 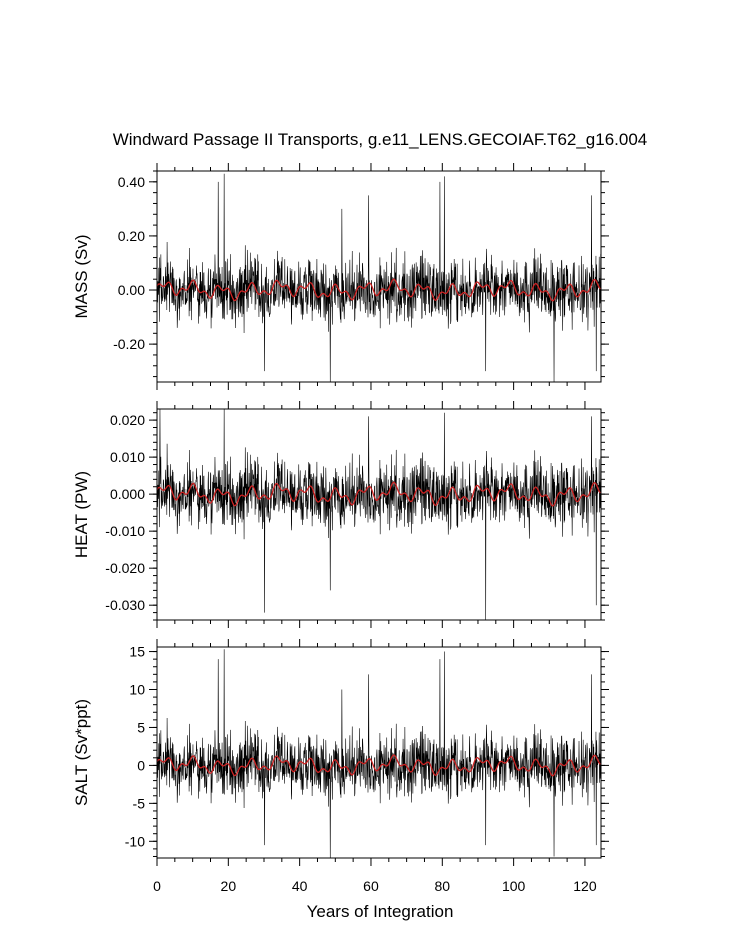 What do you see at coordinates (229, 886) in the screenshot?
I see `x-tick-label: 20` at bounding box center [229, 886].